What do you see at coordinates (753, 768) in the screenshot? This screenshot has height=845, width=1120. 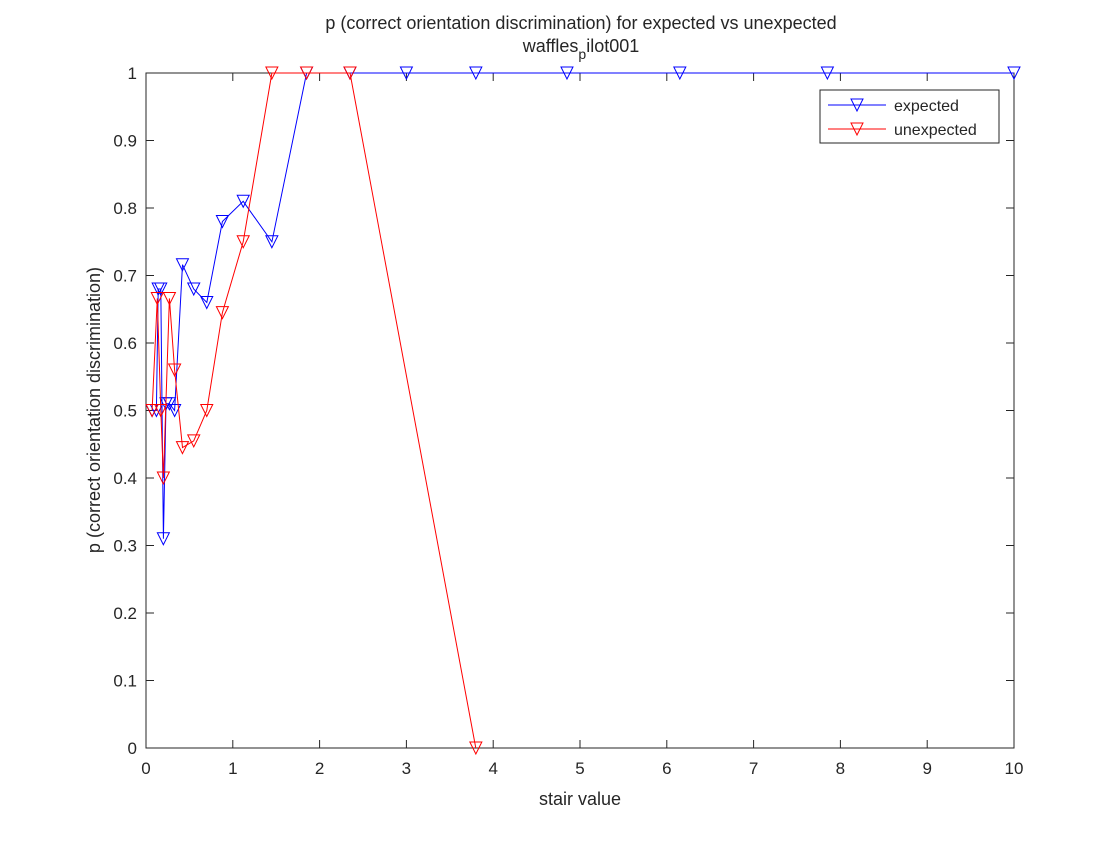 I see `x-tick-label: 7` at bounding box center [753, 768].